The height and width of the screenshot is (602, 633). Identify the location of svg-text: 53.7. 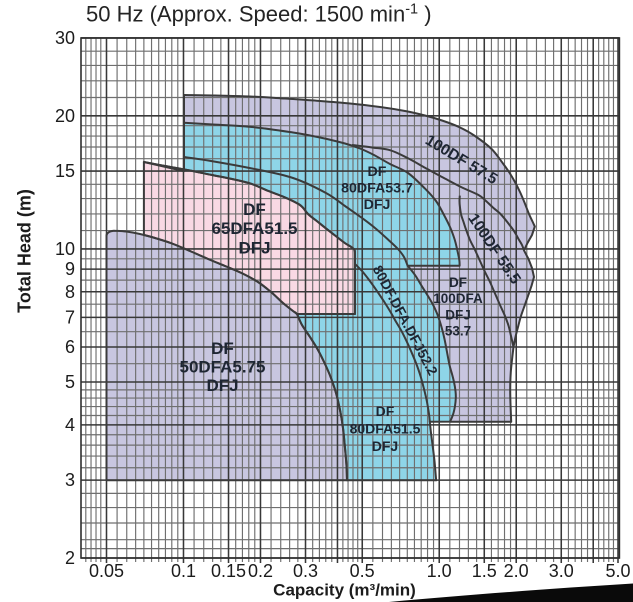
(458, 331).